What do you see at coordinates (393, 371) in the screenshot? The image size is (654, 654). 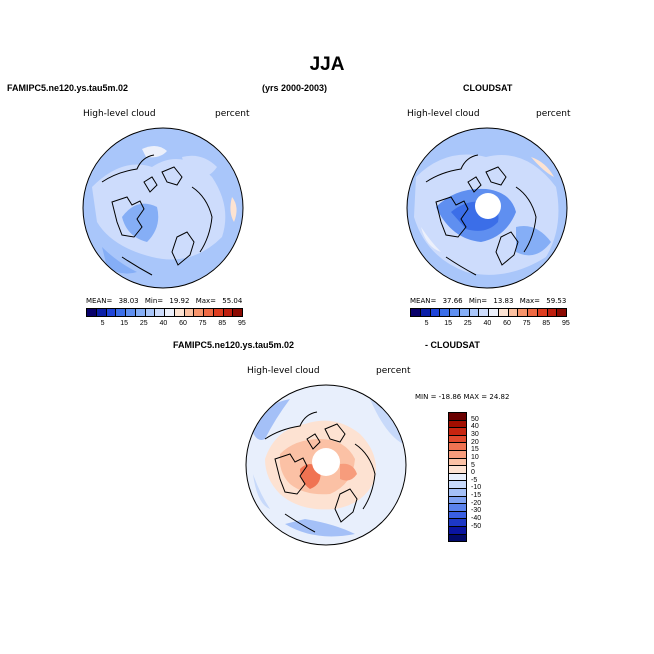 I see `panel3-unit-label: percent` at bounding box center [393, 371].